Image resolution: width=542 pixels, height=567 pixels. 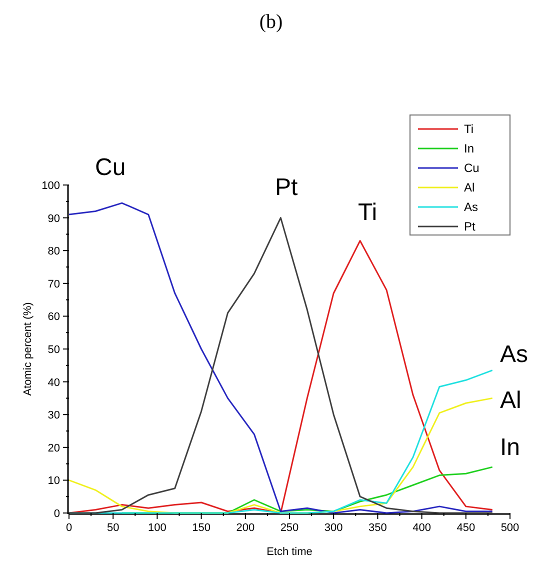 I want to click on text: Cu, so click(x=110, y=167).